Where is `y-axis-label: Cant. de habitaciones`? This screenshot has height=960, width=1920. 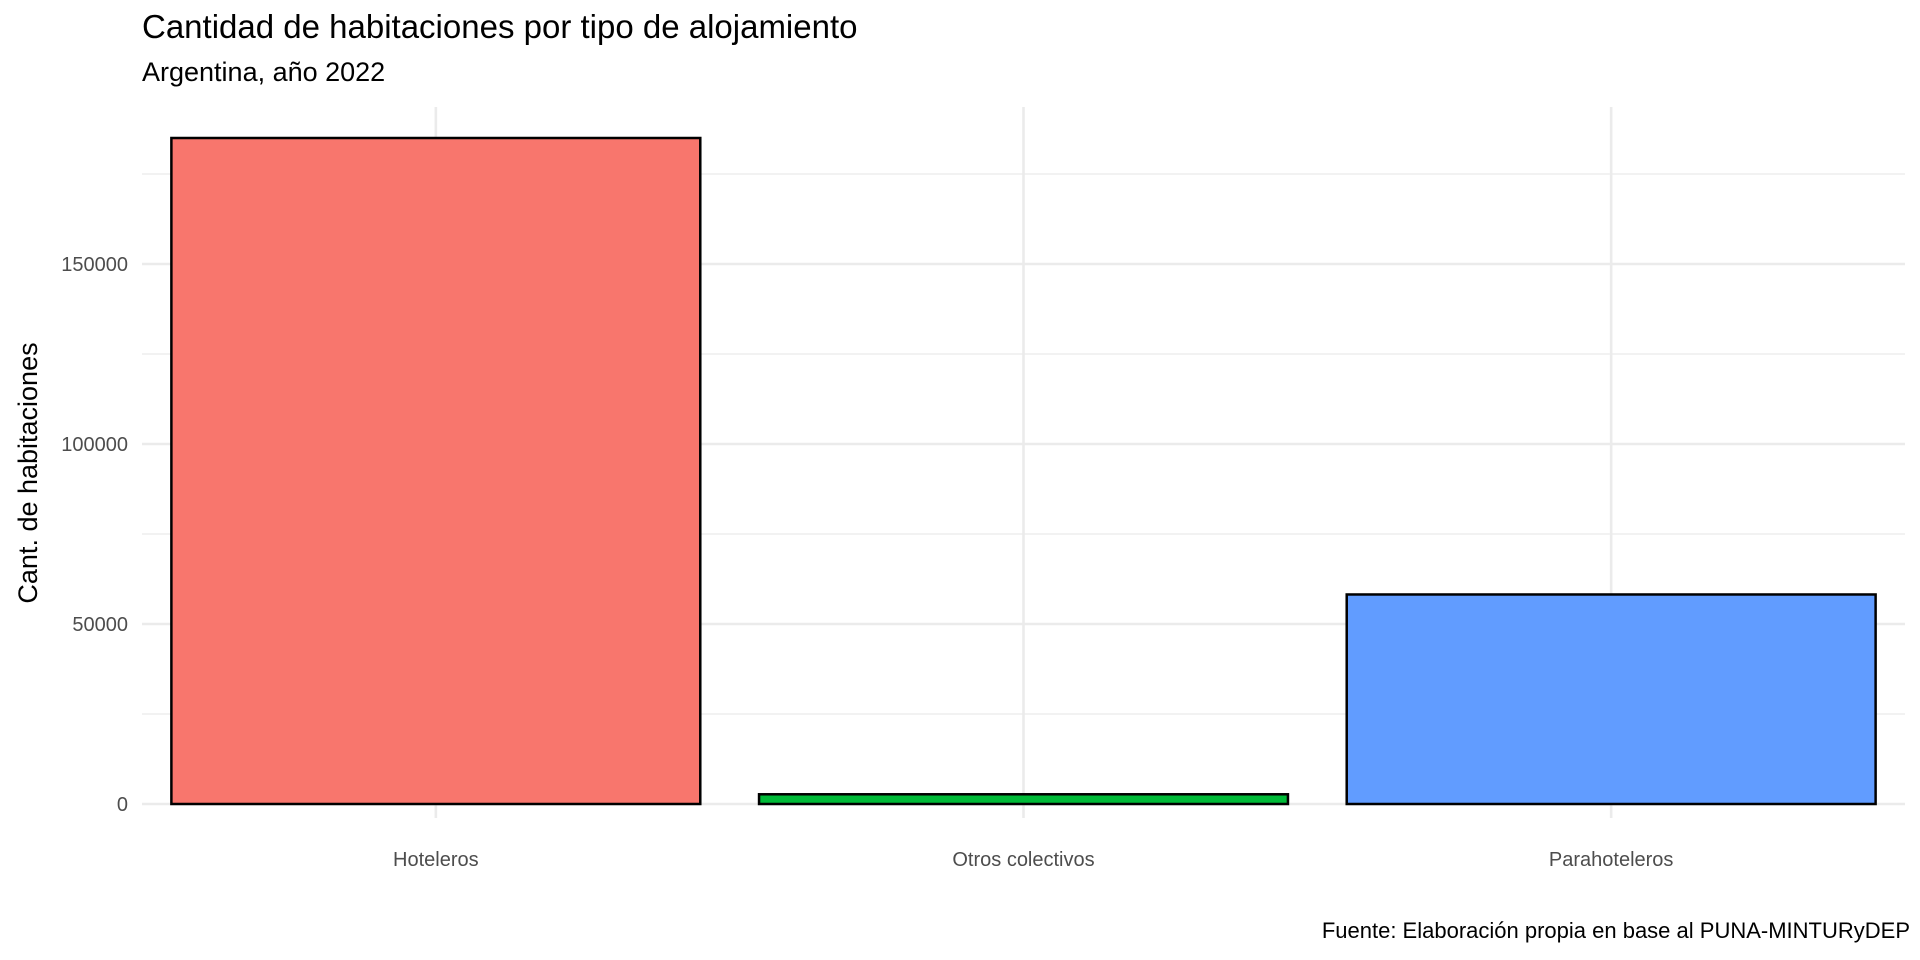 y-axis-label: Cant. de habitaciones is located at coordinates (28, 472).